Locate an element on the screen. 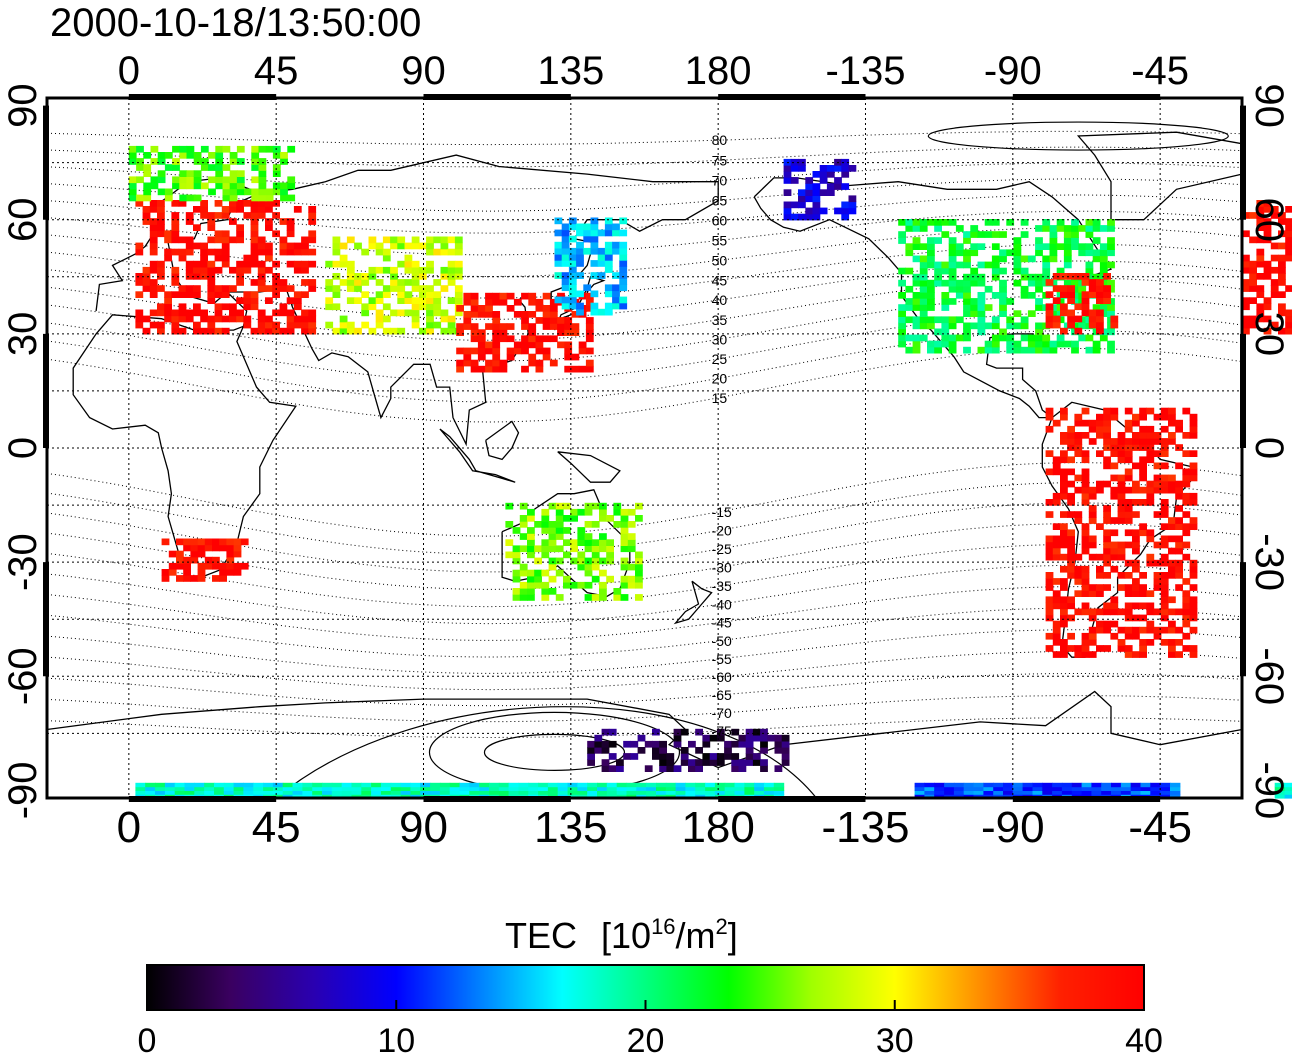 This screenshot has height=1057, width=1292. top-lon-label: -45 is located at coordinates (1160, 71).